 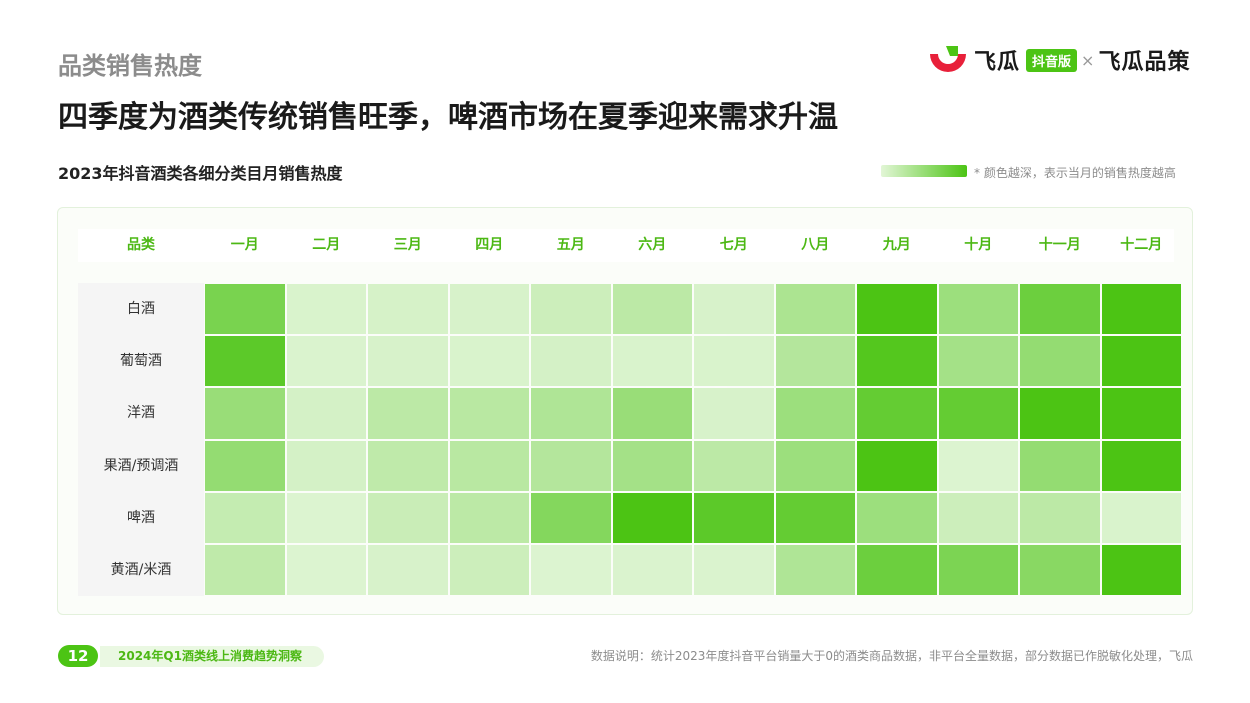 What do you see at coordinates (448, 117) in the screenshot?
I see `page-headline: 四季度为酒类传统销售旺季，啤酒市场在夏季迎来需求升温` at bounding box center [448, 117].